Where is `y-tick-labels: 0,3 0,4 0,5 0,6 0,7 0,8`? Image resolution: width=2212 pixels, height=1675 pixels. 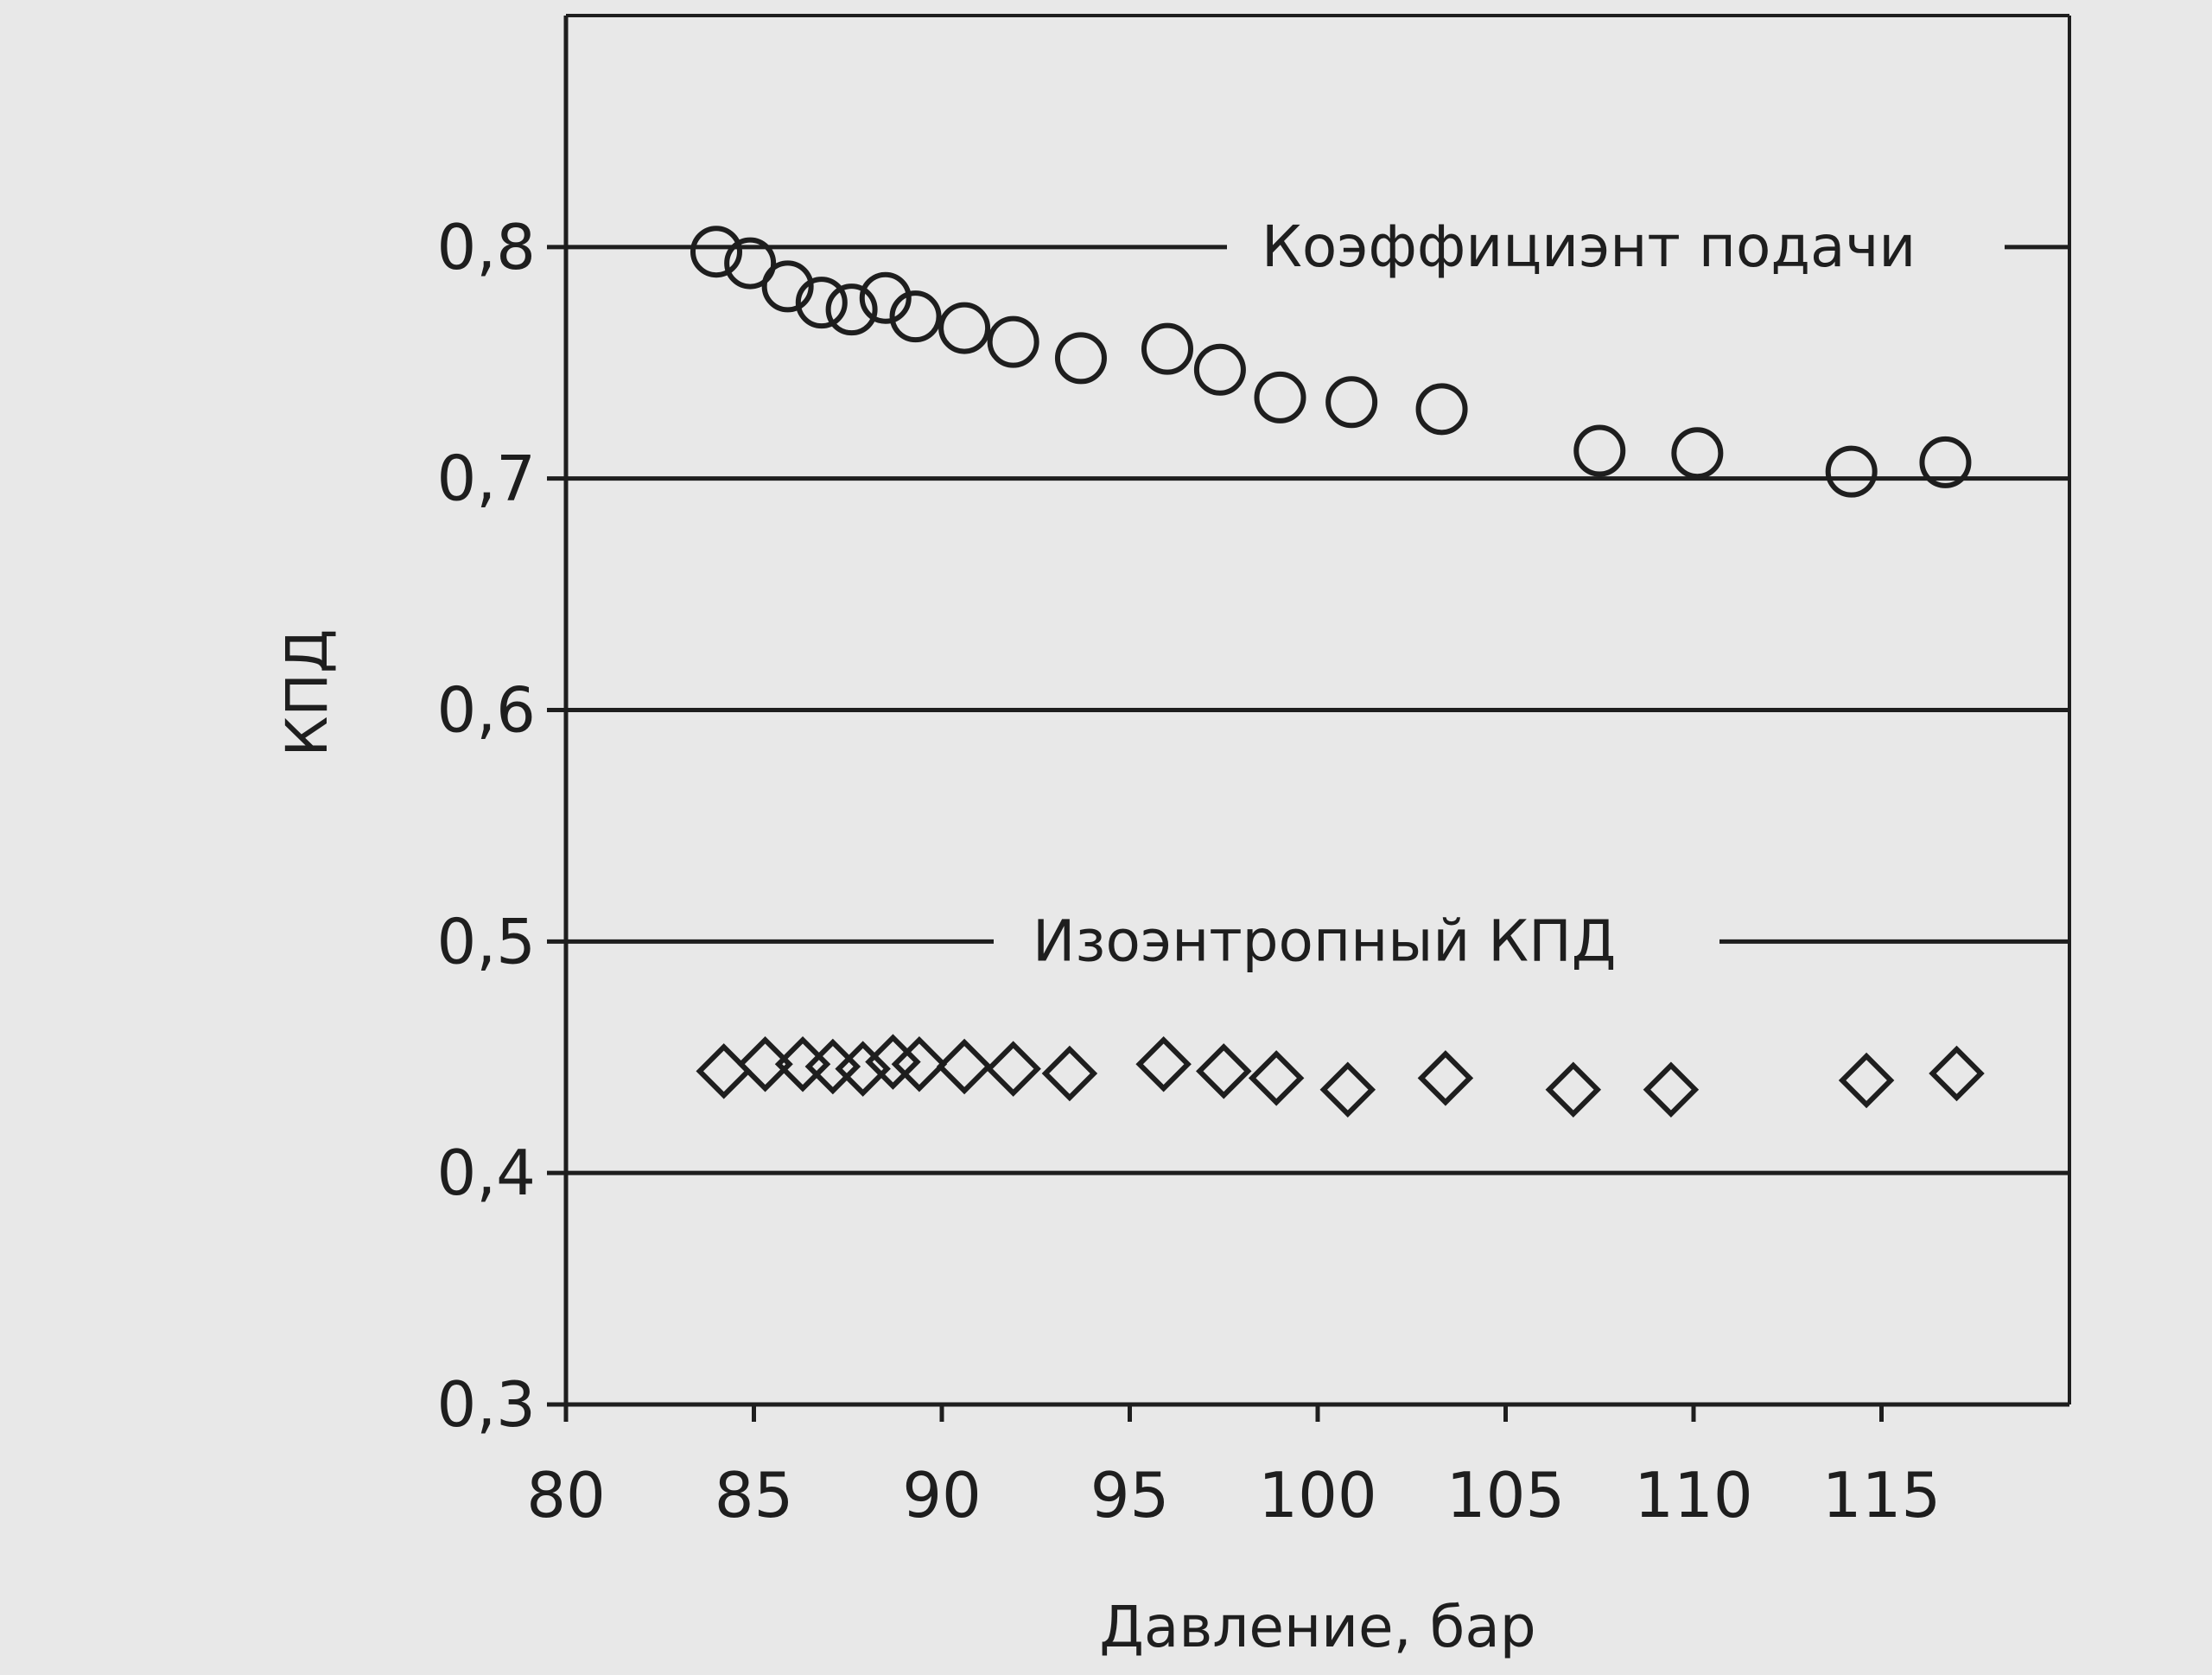 y-tick-labels: 0,3 0,4 0,5 0,6 0,7 0,8 is located at coordinates (486, 826).